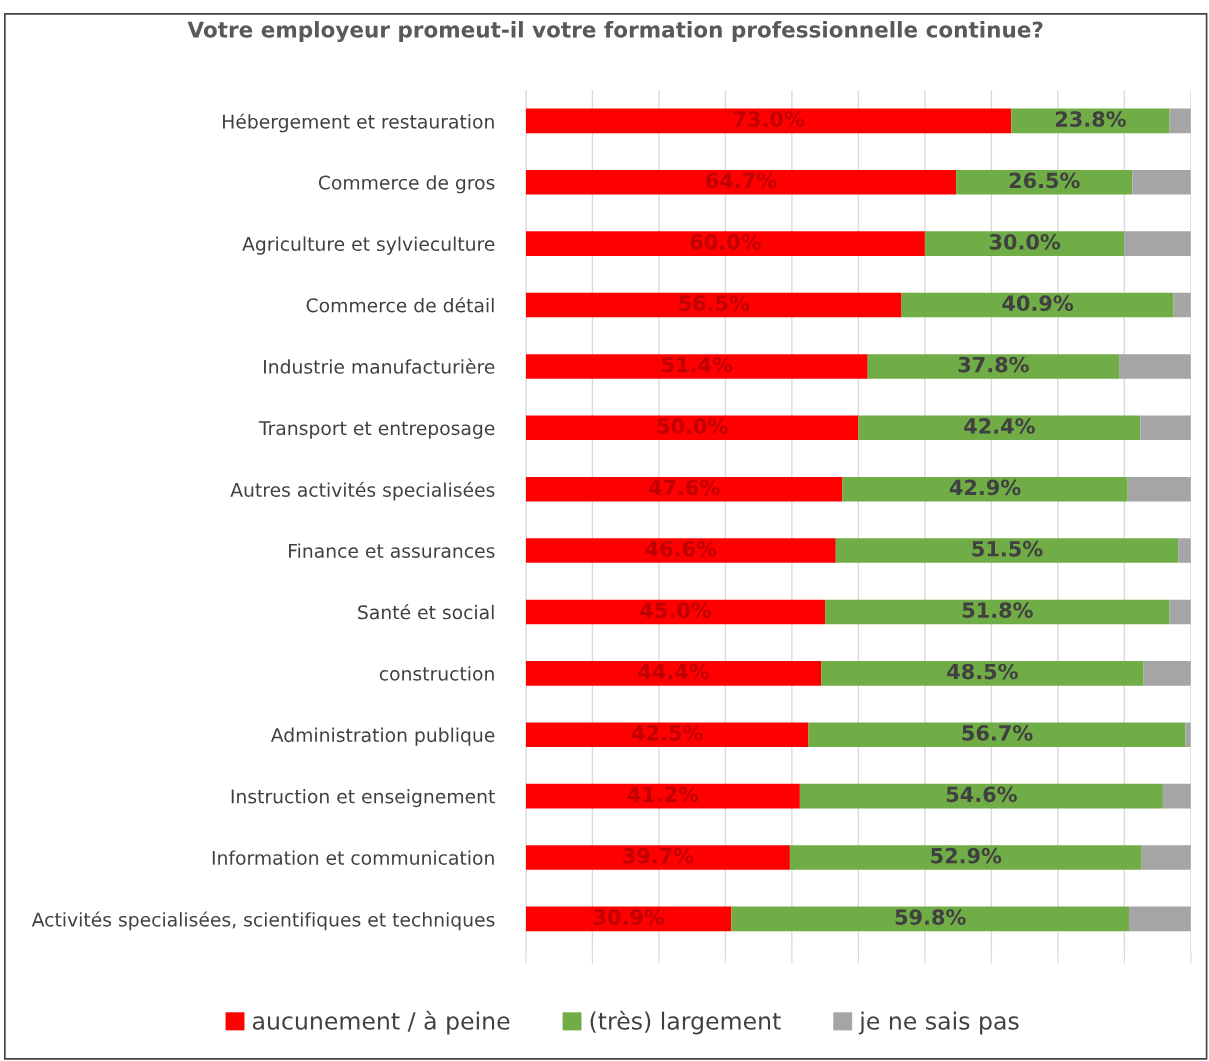  What do you see at coordinates (938, 1023) in the screenshot?
I see `legend-label: je ne sais pas` at bounding box center [938, 1023].